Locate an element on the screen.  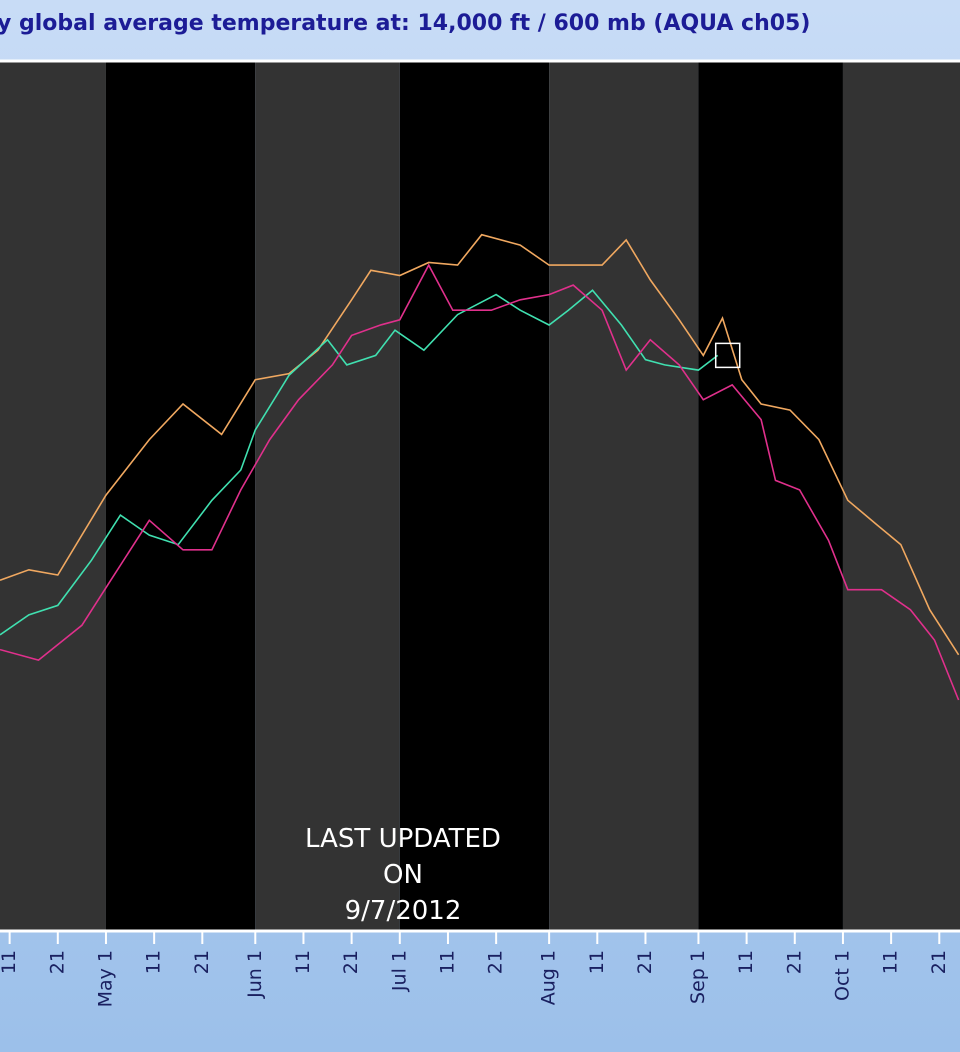
x-tick-label: Jul 1 is located at coordinates (399, 971).